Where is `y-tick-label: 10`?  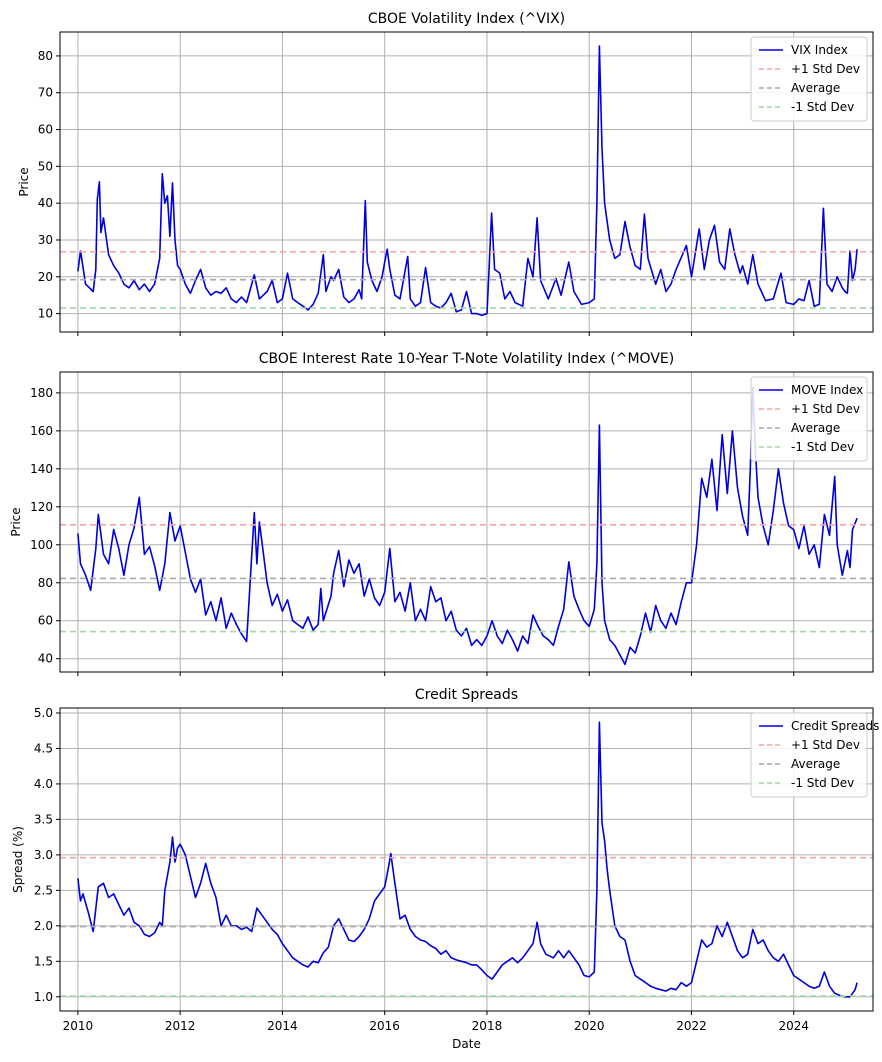 y-tick-label: 10 is located at coordinates (45, 314).